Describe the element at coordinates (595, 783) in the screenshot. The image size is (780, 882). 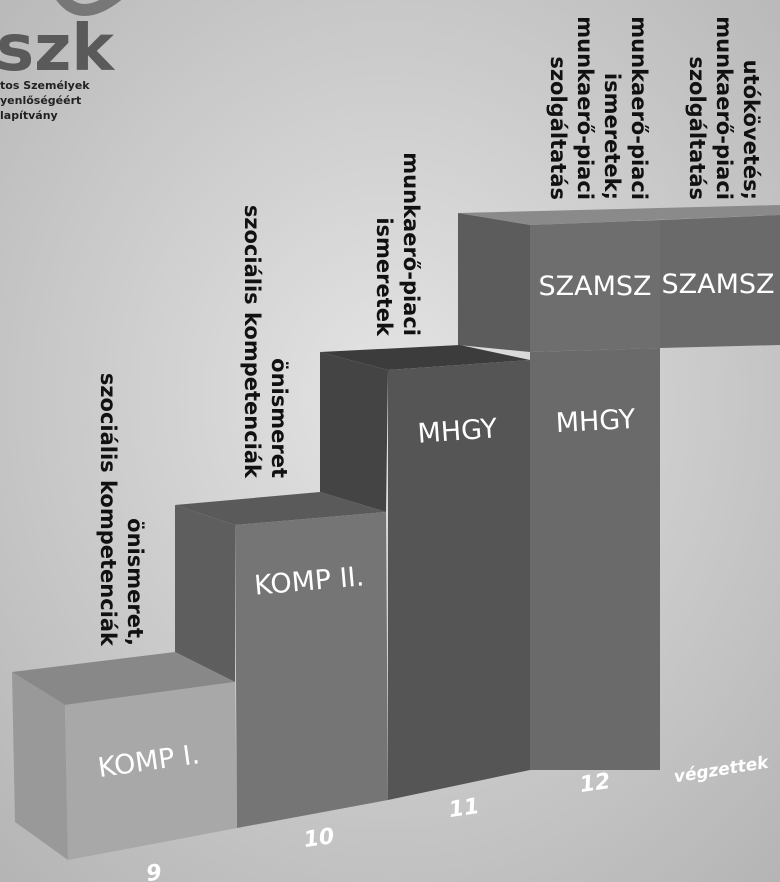
I see `grade: 12` at that location.